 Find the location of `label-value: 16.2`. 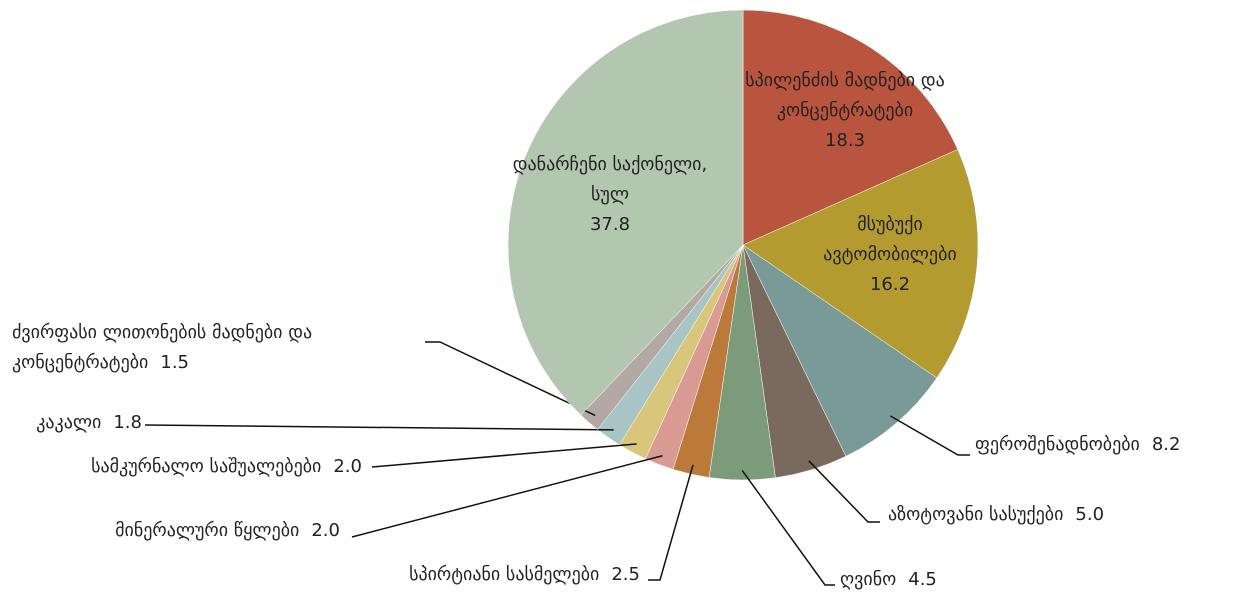

label-value: 16.2 is located at coordinates (890, 284).